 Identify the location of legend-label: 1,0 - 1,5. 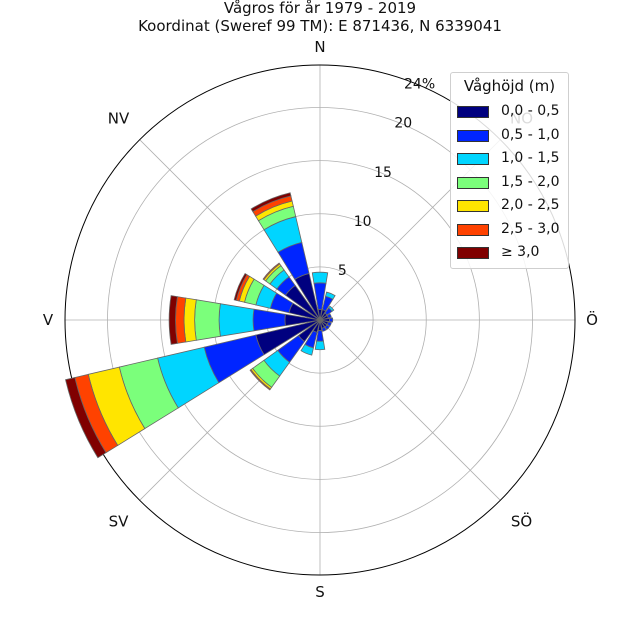
(530, 158).